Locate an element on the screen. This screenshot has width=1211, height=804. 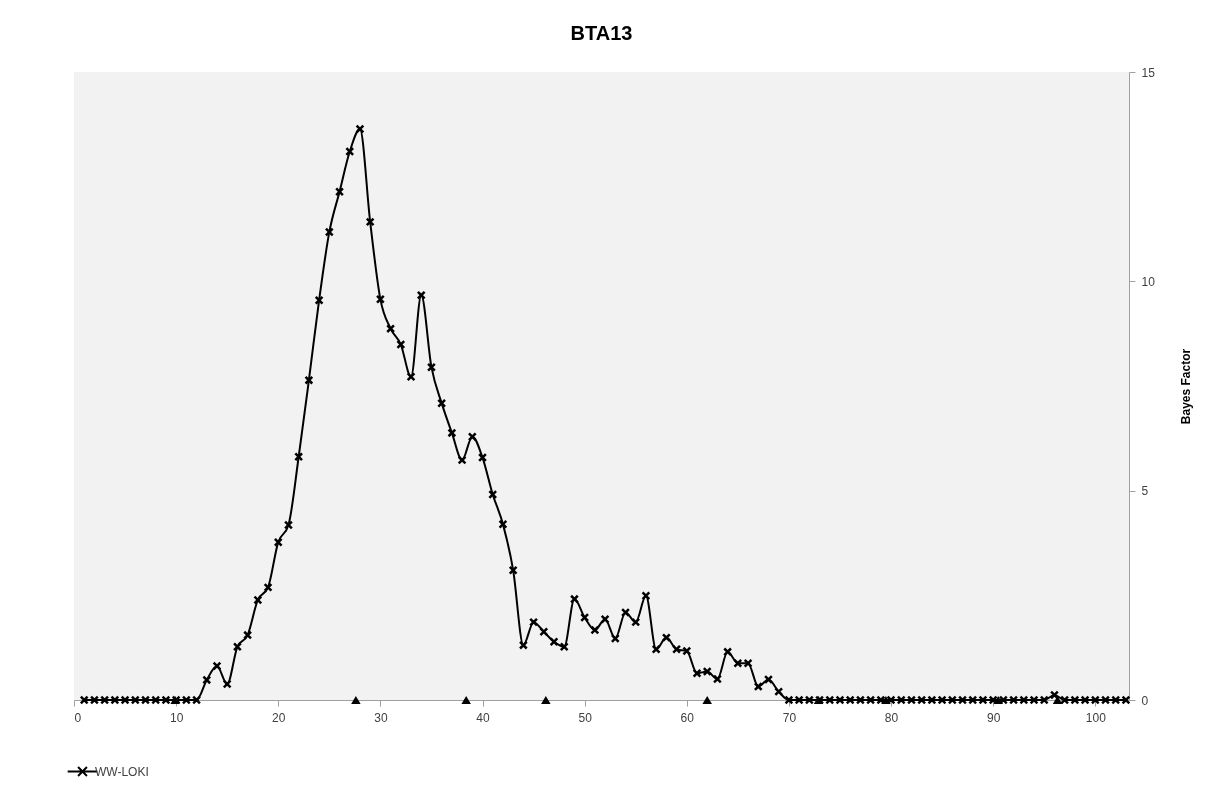
x-tick-label: 30 is located at coordinates (381, 717).